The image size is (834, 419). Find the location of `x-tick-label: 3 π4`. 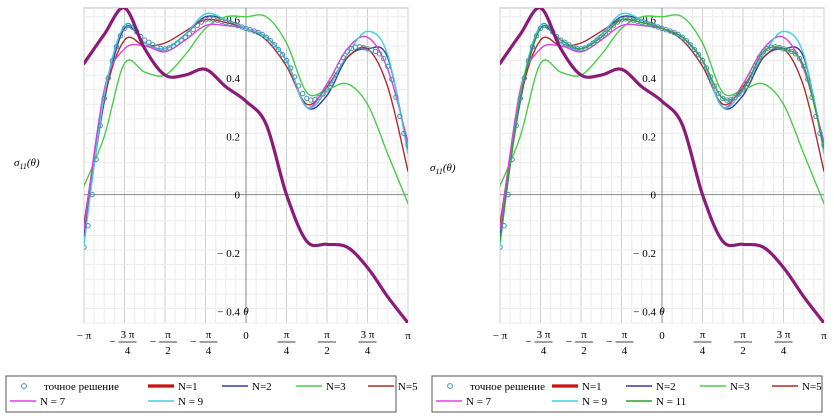

x-tick-label: 3 π4 is located at coordinates (367, 343).